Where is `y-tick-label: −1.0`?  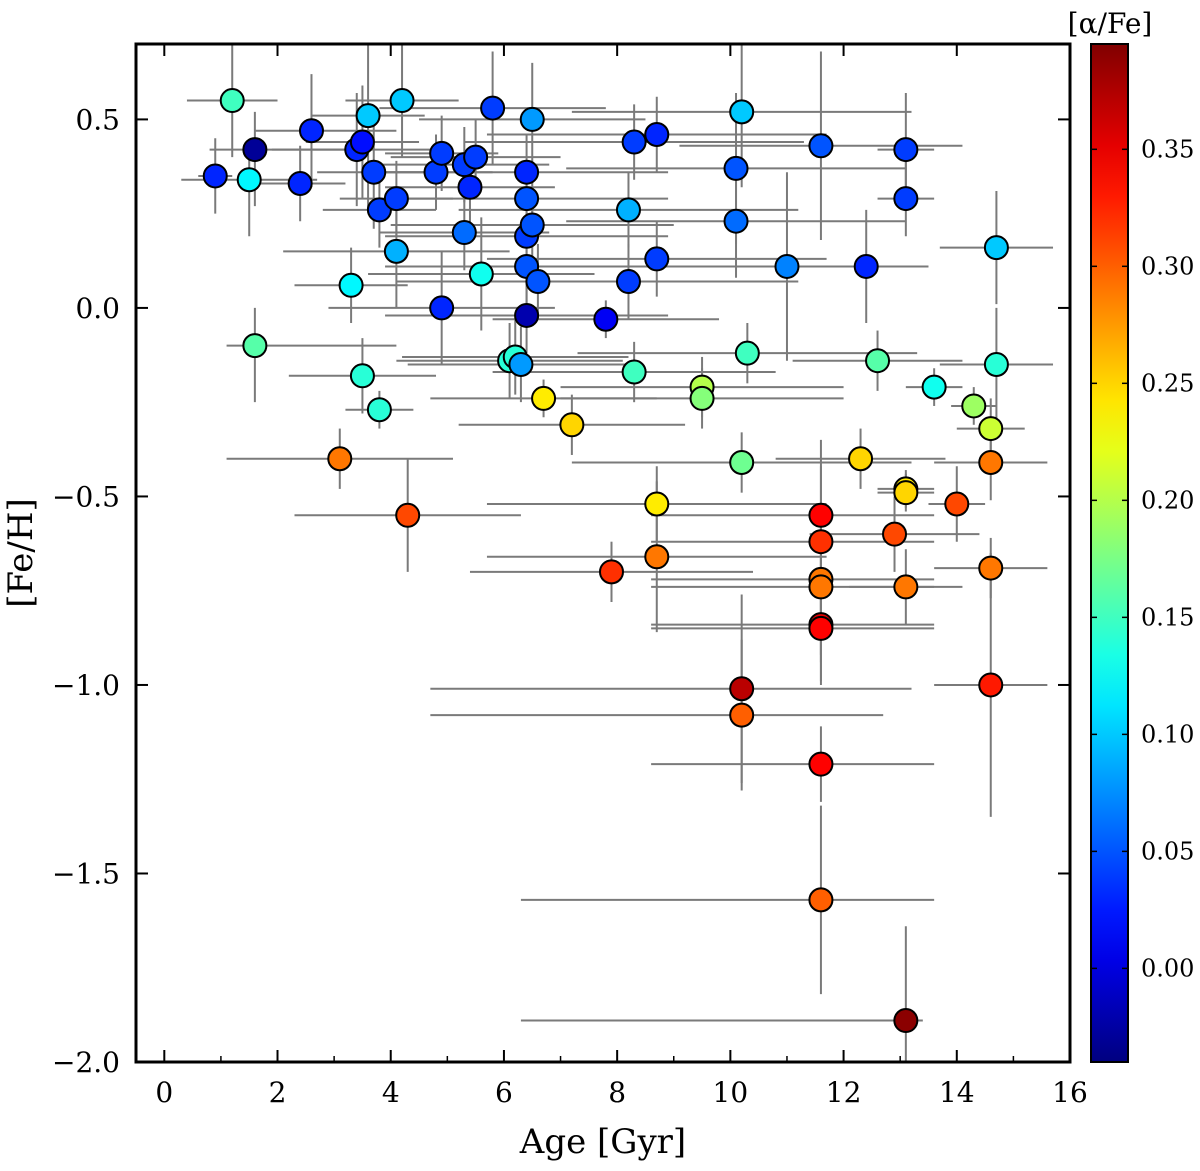 y-tick-label: −1.0 is located at coordinates (86, 685).